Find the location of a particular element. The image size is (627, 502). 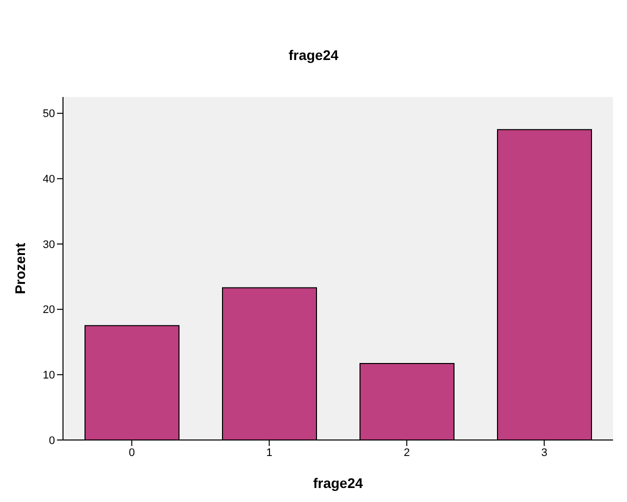

y-tick-label: 50 is located at coordinates (48, 114).